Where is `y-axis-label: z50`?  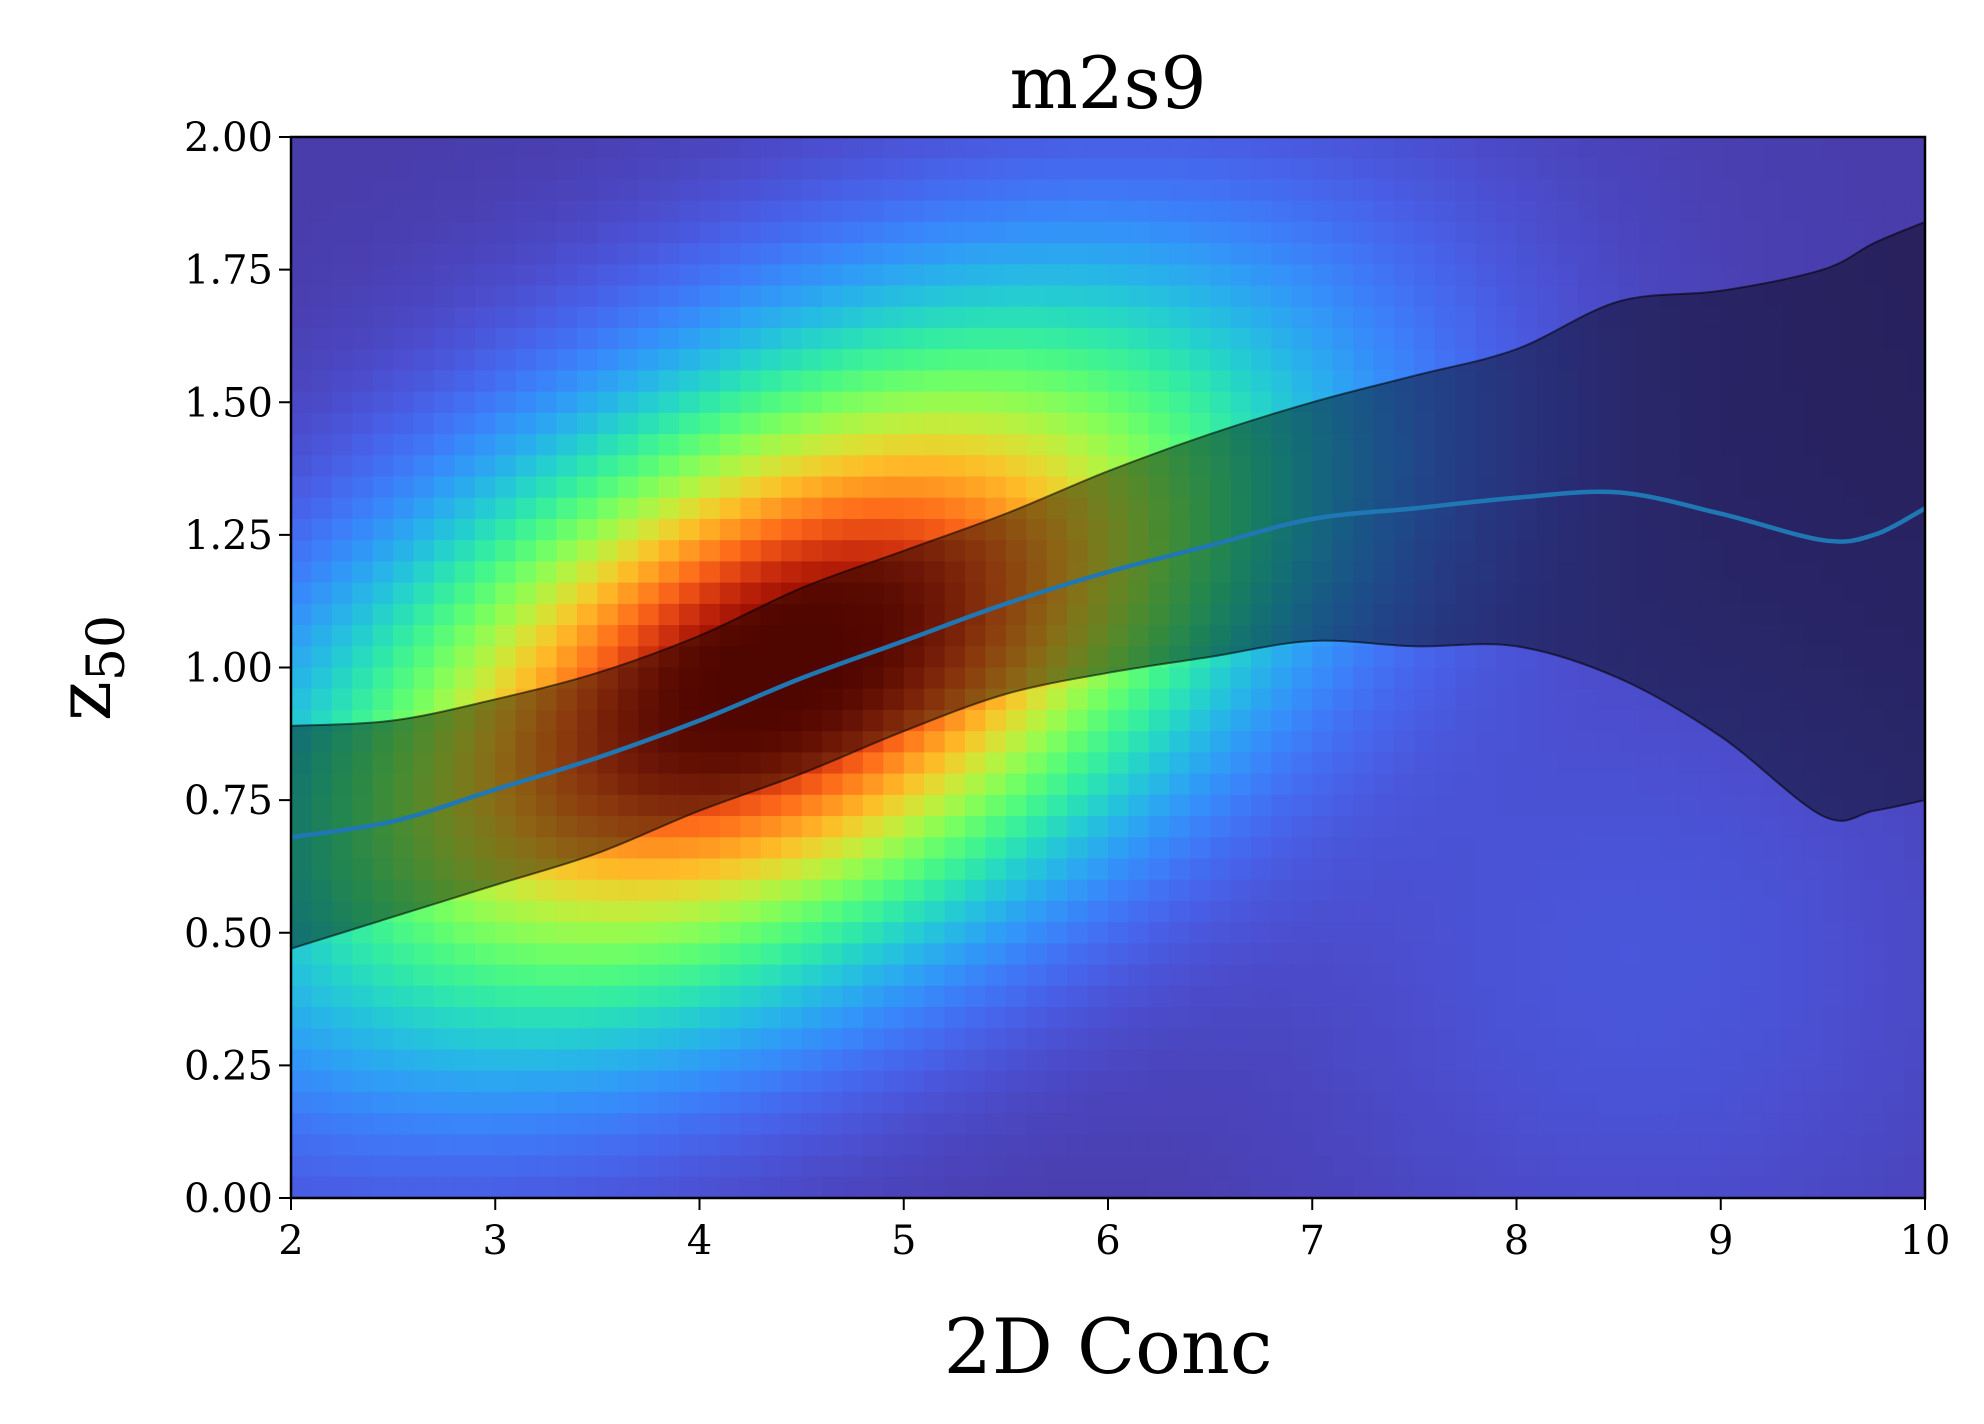 y-axis-label: z50 is located at coordinates (88, 668).